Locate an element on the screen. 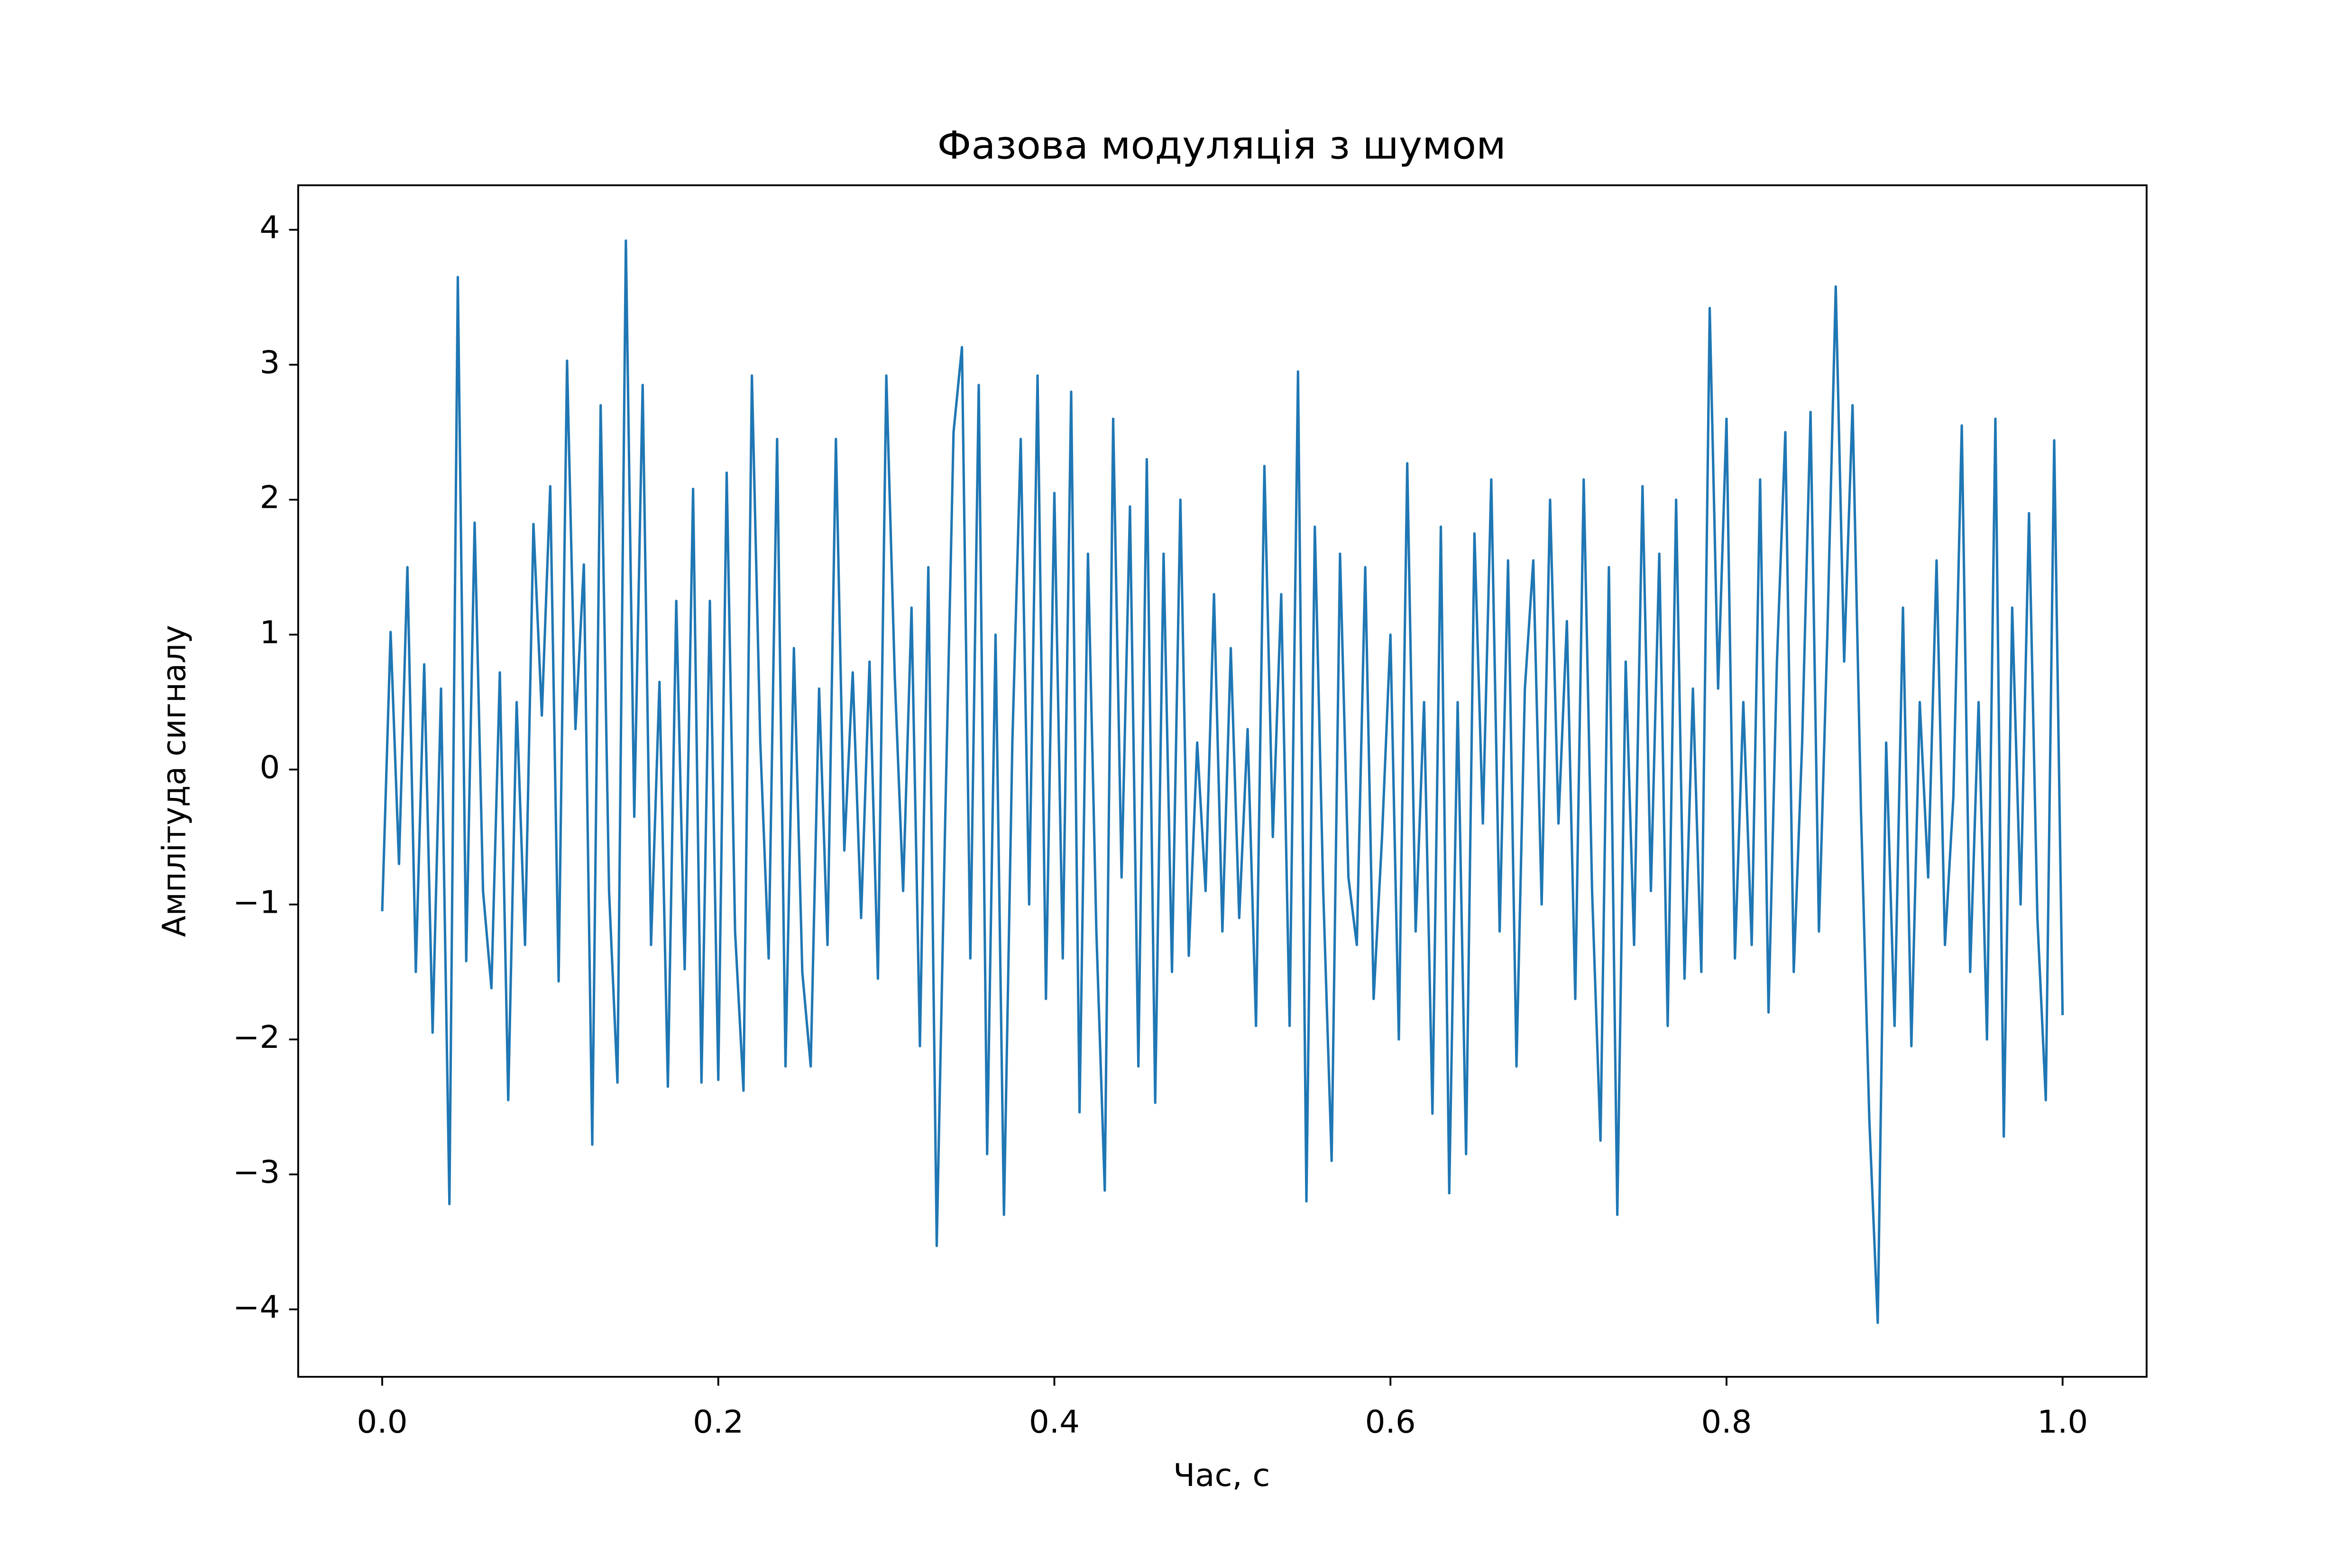  x-tick-label: 0.8 is located at coordinates (1726, 1421).